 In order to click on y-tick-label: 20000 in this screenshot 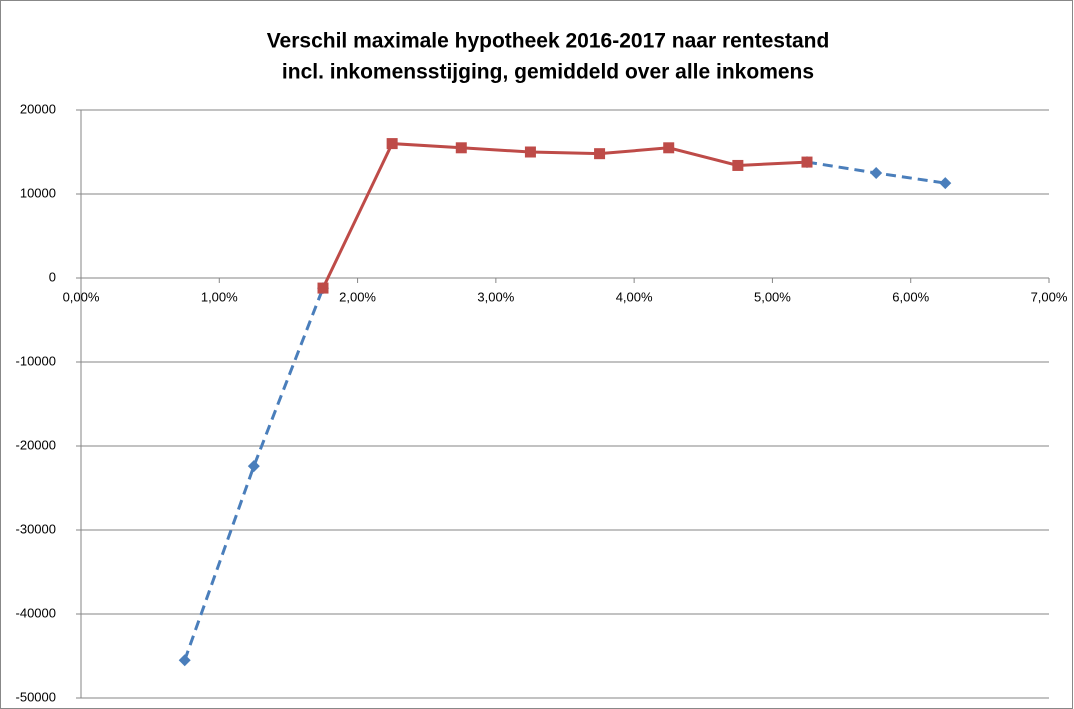, I will do `click(38, 108)`.